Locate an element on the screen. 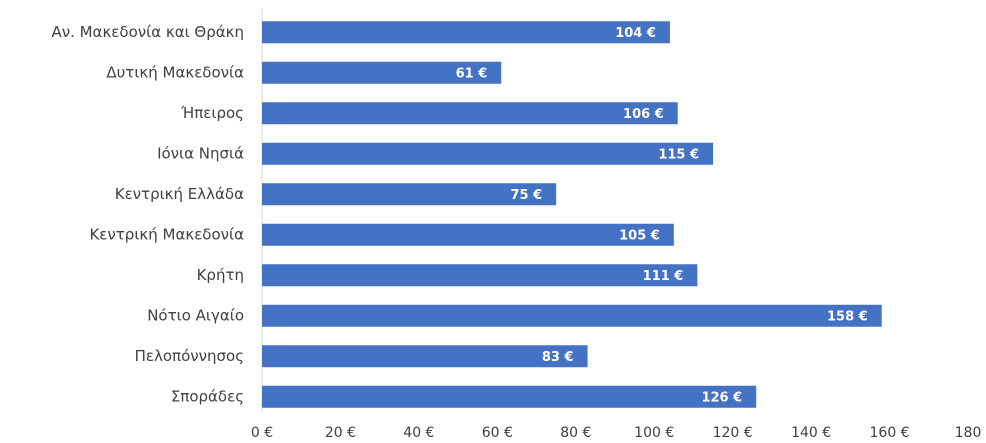 Image resolution: width=986 pixels, height=443 pixels. x-tick-label: 120 € is located at coordinates (733, 433).